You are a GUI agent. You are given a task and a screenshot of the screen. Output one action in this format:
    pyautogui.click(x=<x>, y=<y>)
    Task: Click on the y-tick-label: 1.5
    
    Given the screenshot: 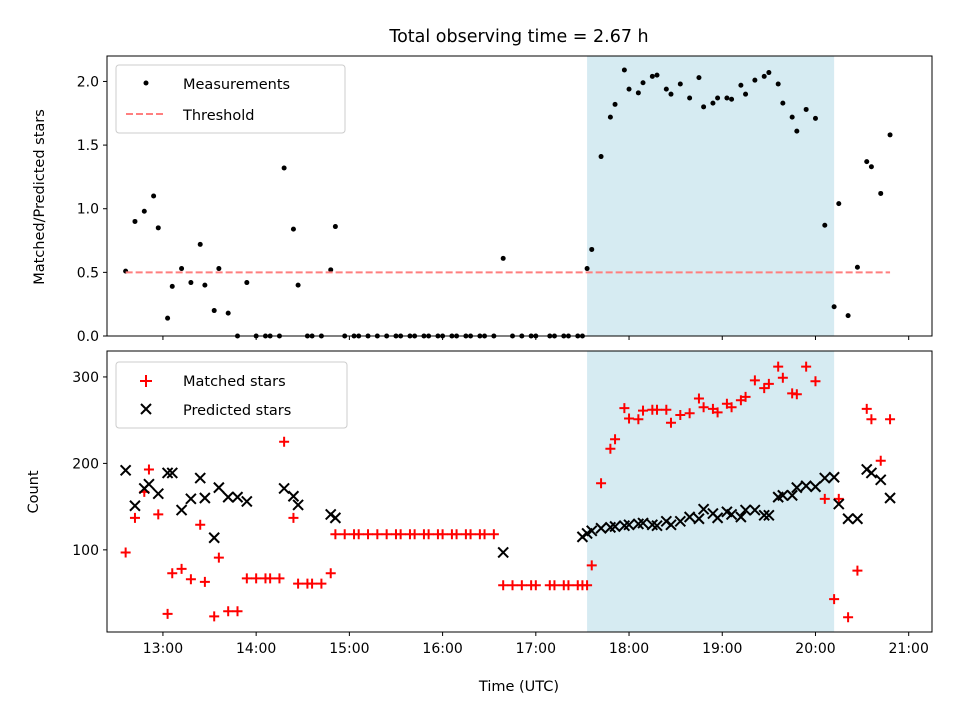 What is the action you would take?
    pyautogui.click(x=88, y=146)
    